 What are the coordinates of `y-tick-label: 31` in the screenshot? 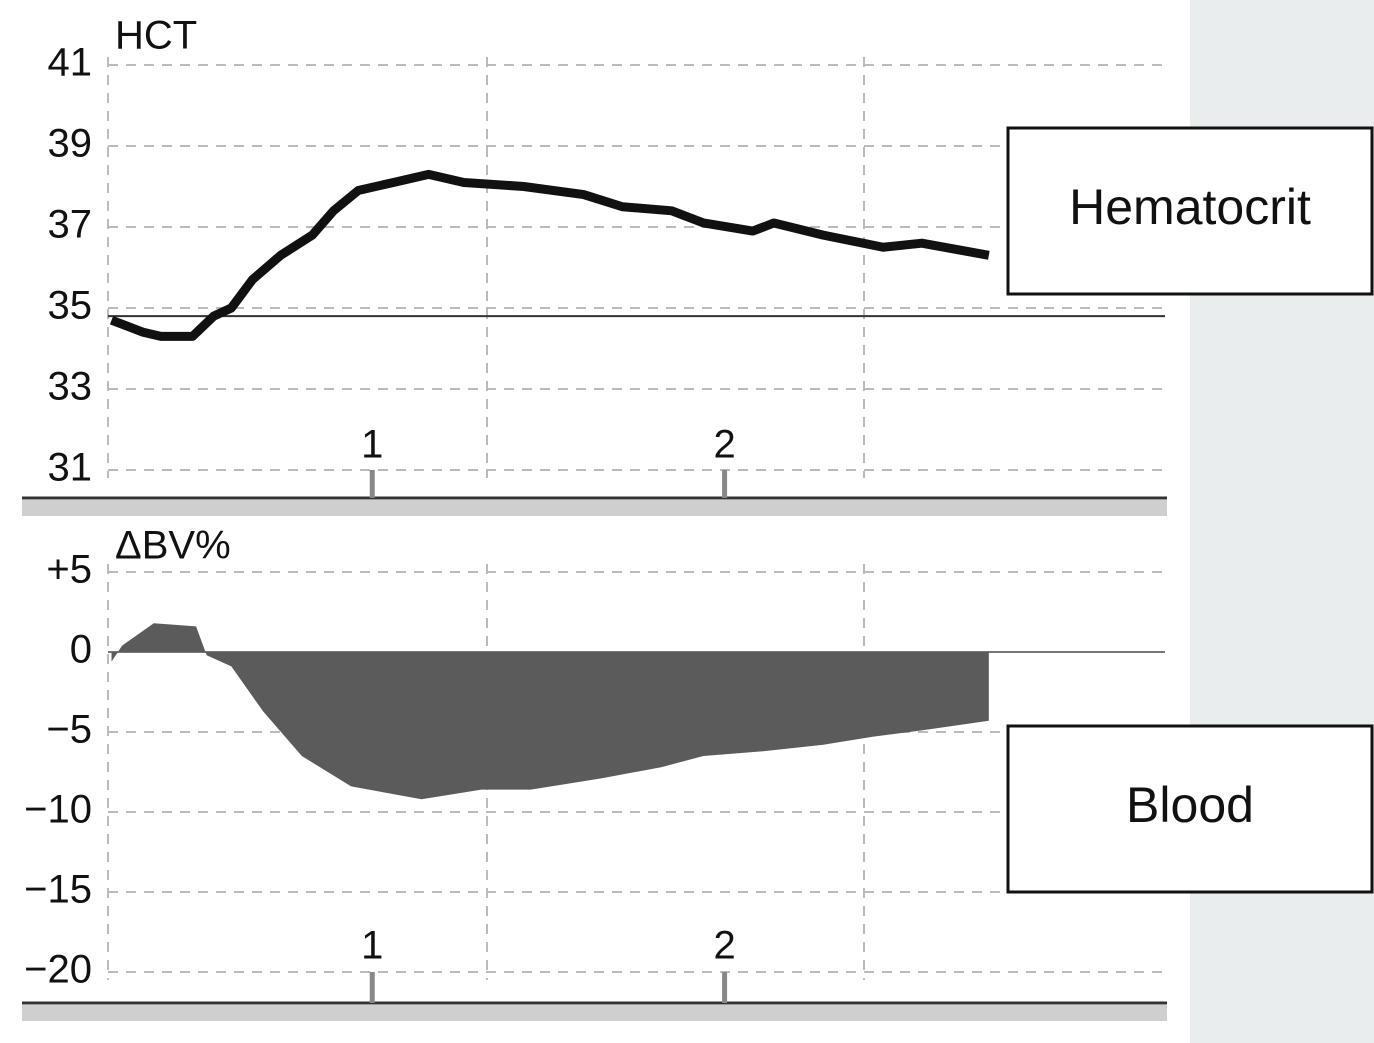 It's located at (70, 468).